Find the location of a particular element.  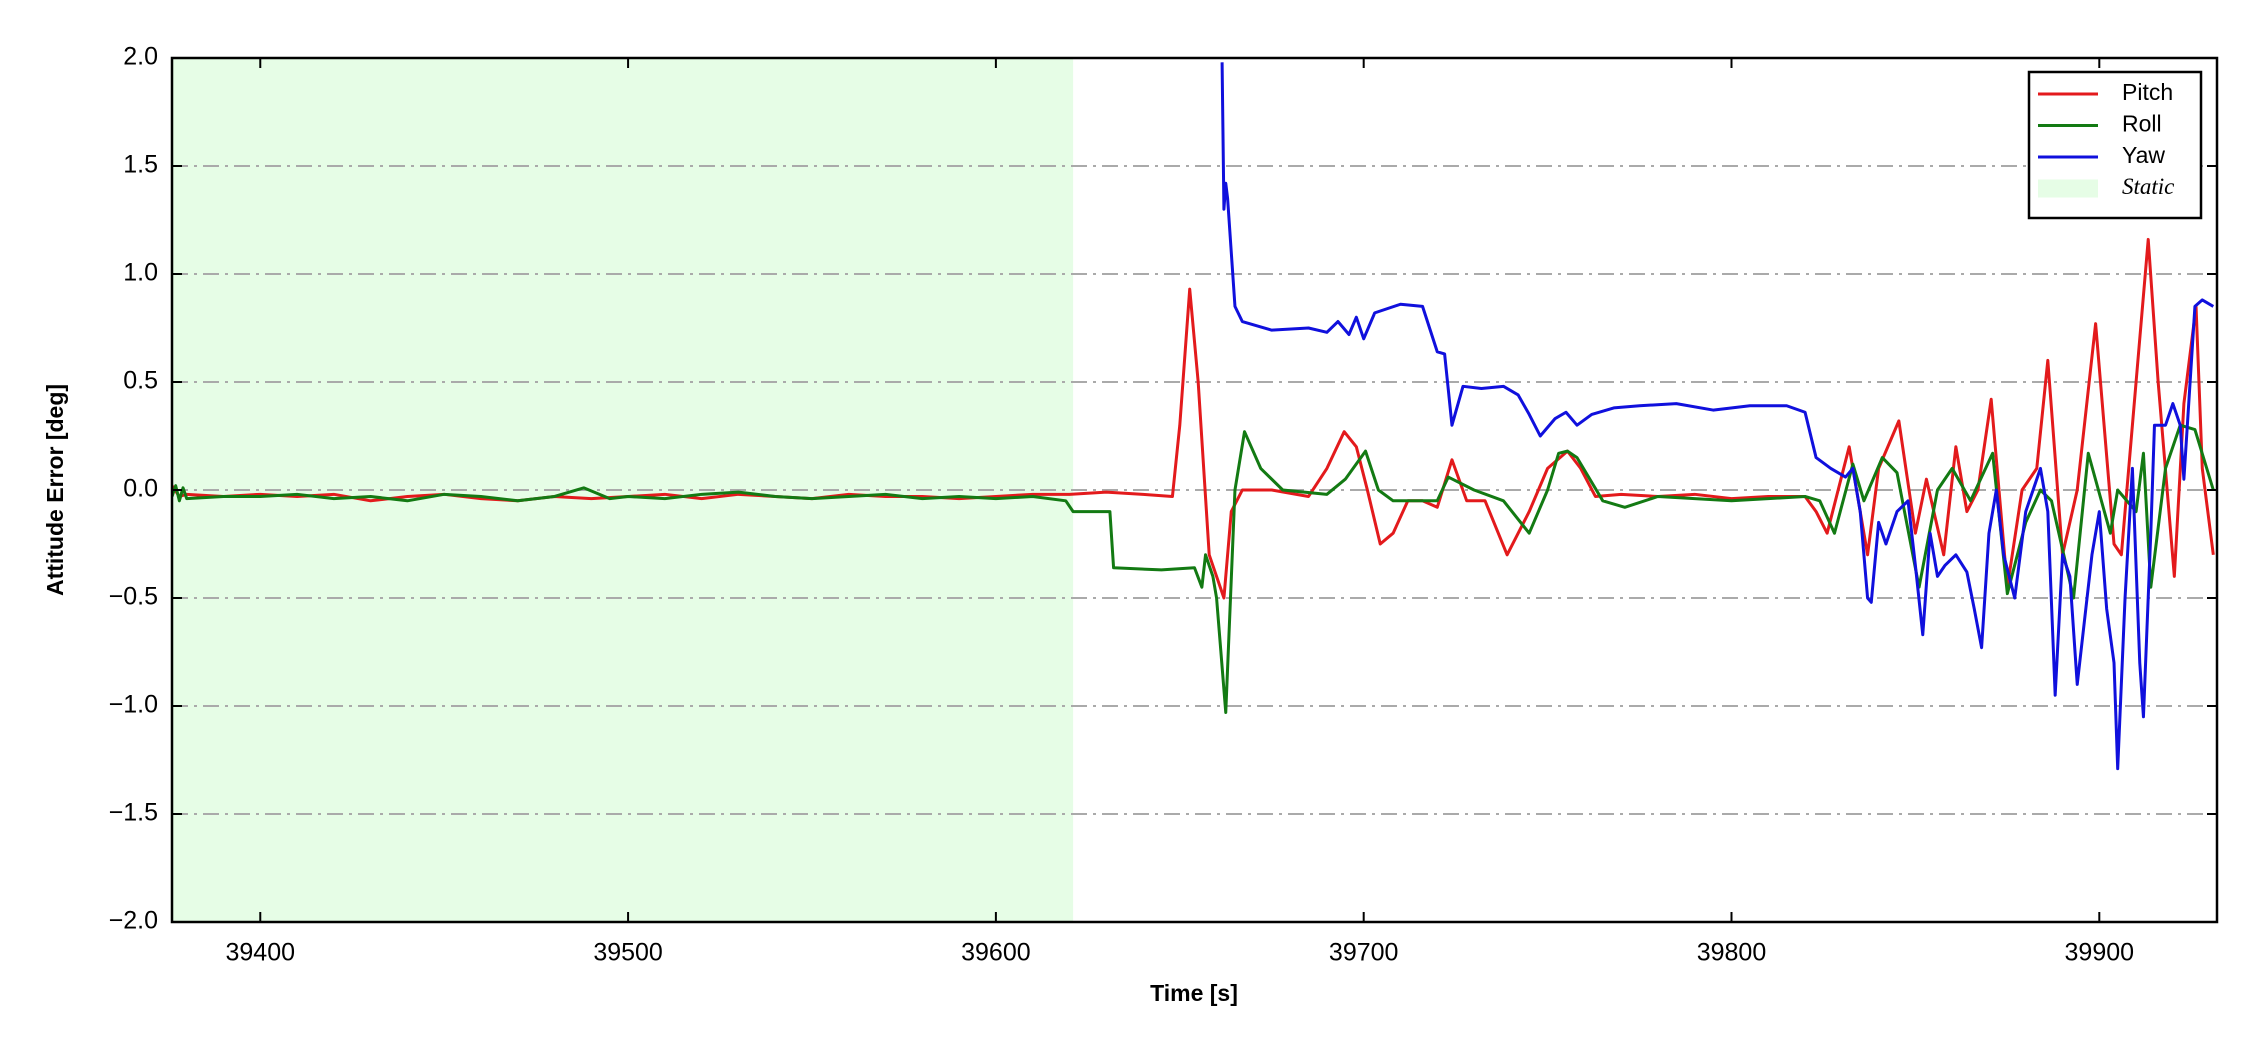

legend-label: Pitch is located at coordinates (2147, 92).